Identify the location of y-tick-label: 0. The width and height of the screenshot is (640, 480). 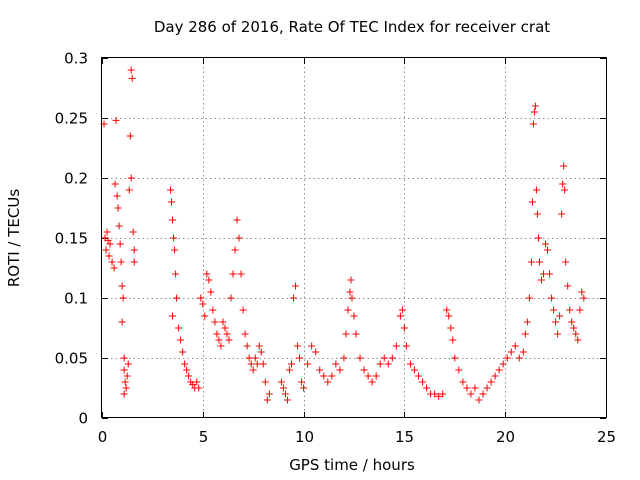
(83, 419).